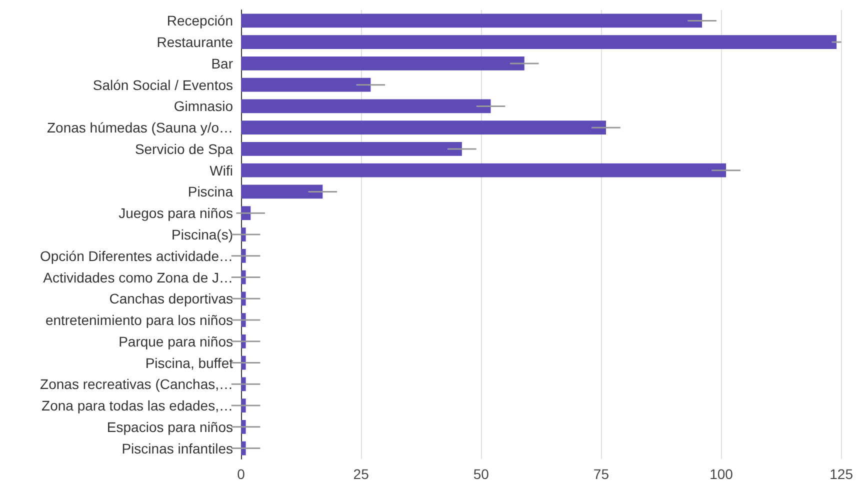  Describe the element at coordinates (842, 474) in the screenshot. I see `x-tick-label: 125` at that location.